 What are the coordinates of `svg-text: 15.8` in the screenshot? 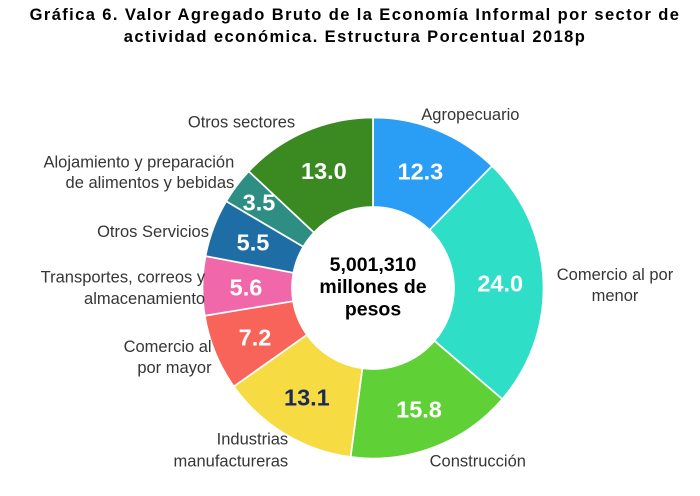 It's located at (419, 410).